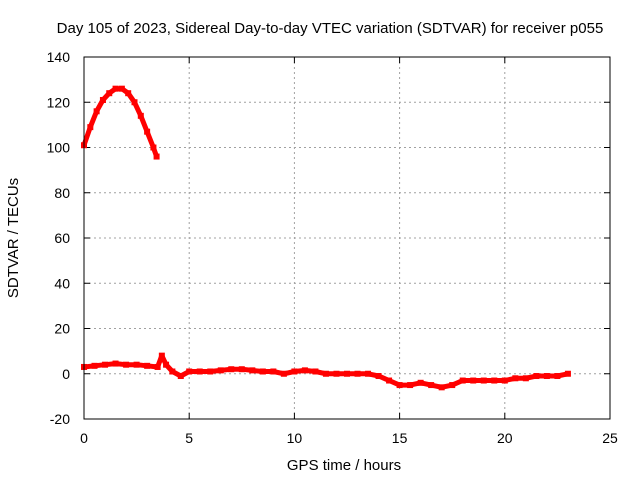  What do you see at coordinates (62, 238) in the screenshot?
I see `y-tick-label: 60` at bounding box center [62, 238].